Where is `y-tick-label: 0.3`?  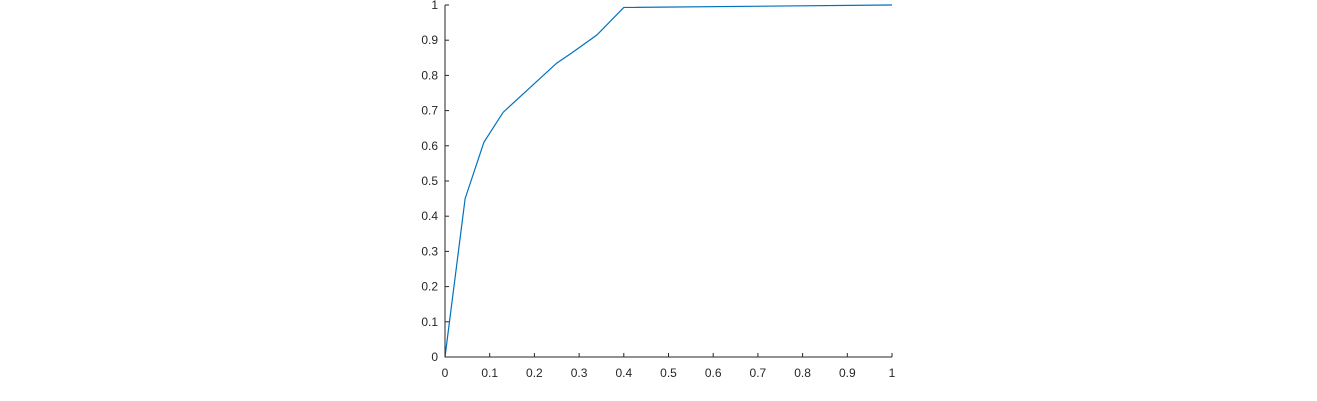 y-tick-label: 0.3 is located at coordinates (429, 251).